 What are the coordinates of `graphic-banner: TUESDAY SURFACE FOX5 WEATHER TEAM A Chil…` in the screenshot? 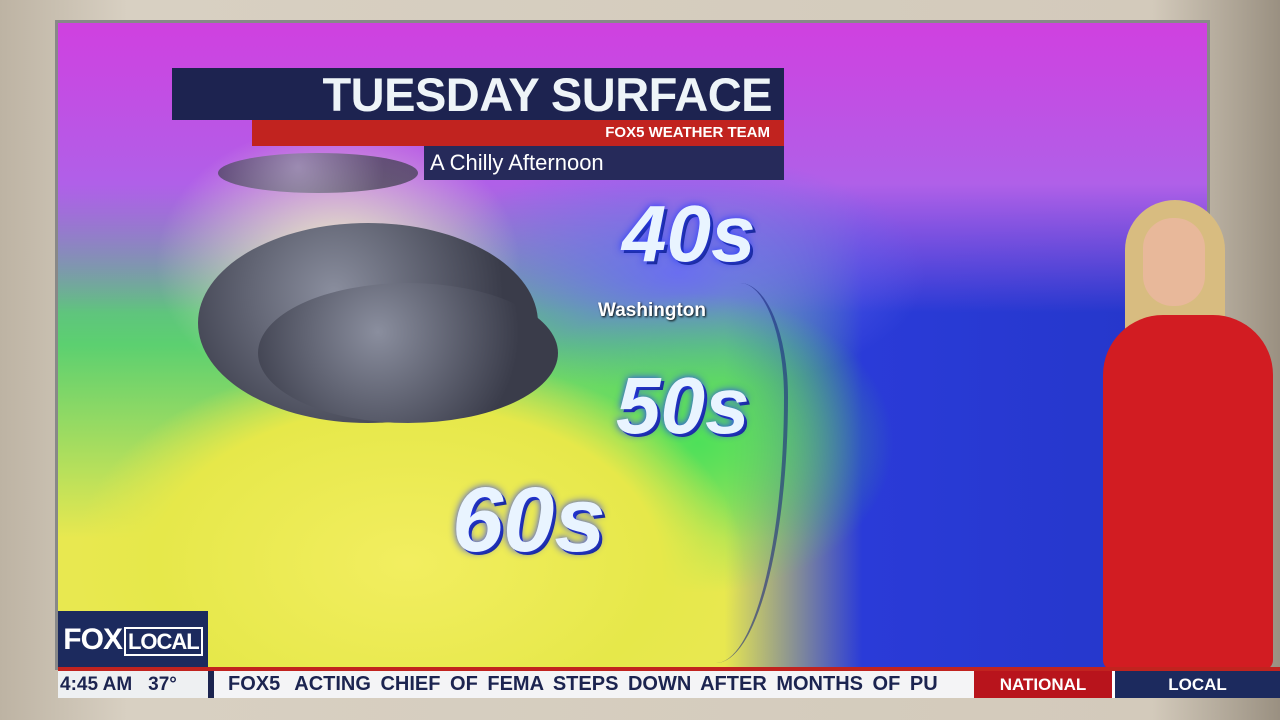 It's located at (478, 124).